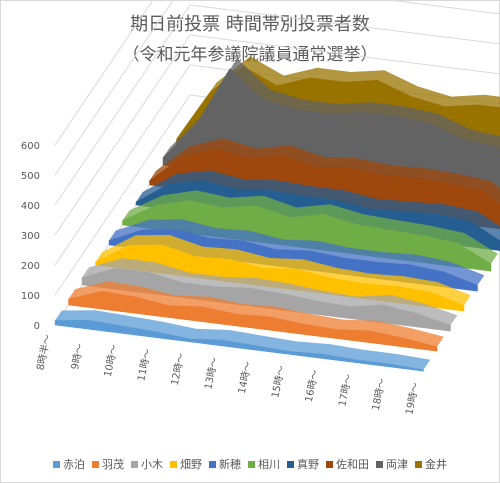 The image size is (500, 483). What do you see at coordinates (77, 356) in the screenshot?
I see `x-tick-label: 9時～` at bounding box center [77, 356].